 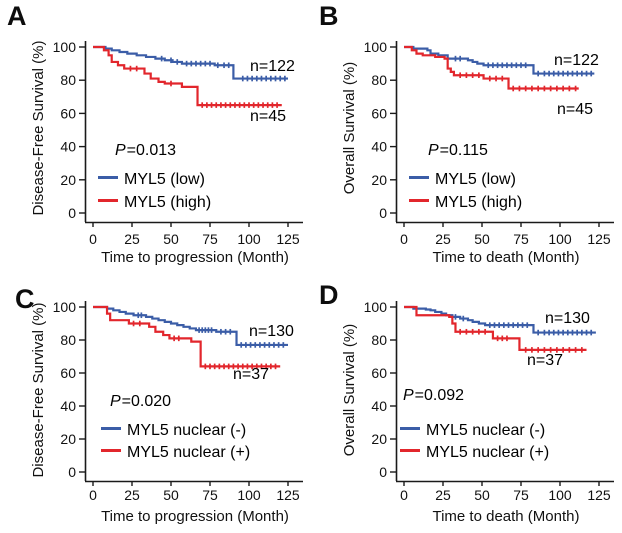 What do you see at coordinates (488, 452) in the screenshot?
I see `legend-label: MYL5 nuclear (+)` at bounding box center [488, 452].